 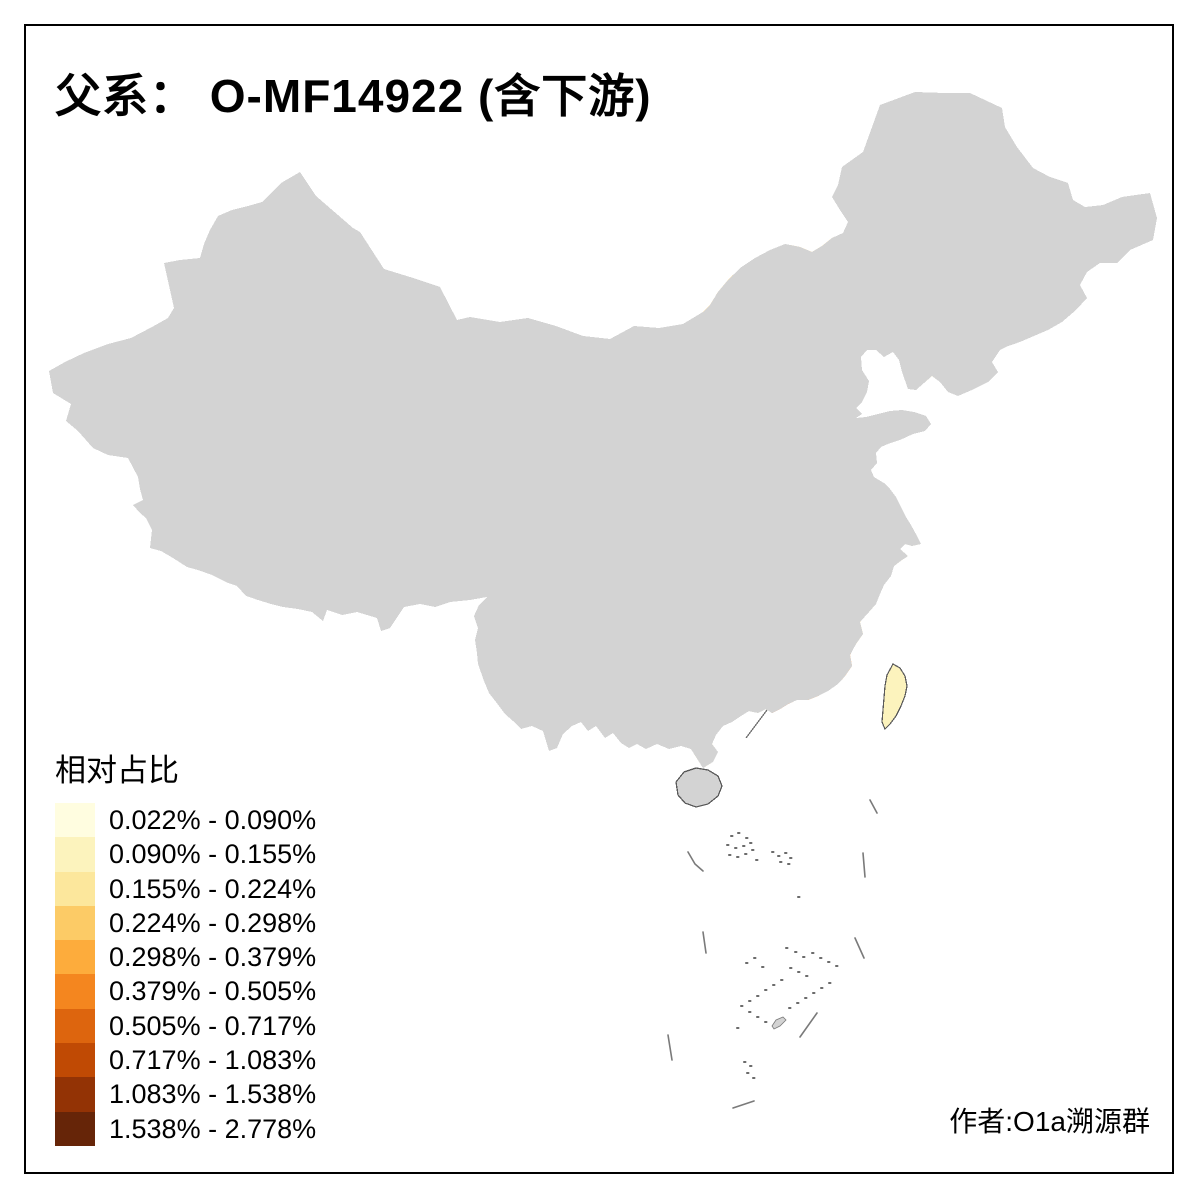 What do you see at coordinates (213, 991) in the screenshot?
I see `legend-label: 0.379% - 0.505%` at bounding box center [213, 991].